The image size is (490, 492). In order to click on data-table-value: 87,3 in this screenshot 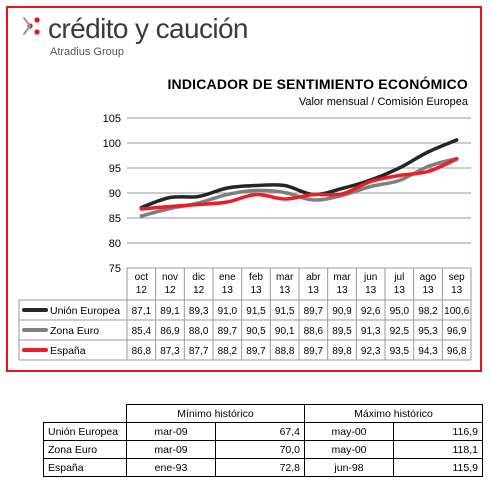, I will do `click(170, 351)`.